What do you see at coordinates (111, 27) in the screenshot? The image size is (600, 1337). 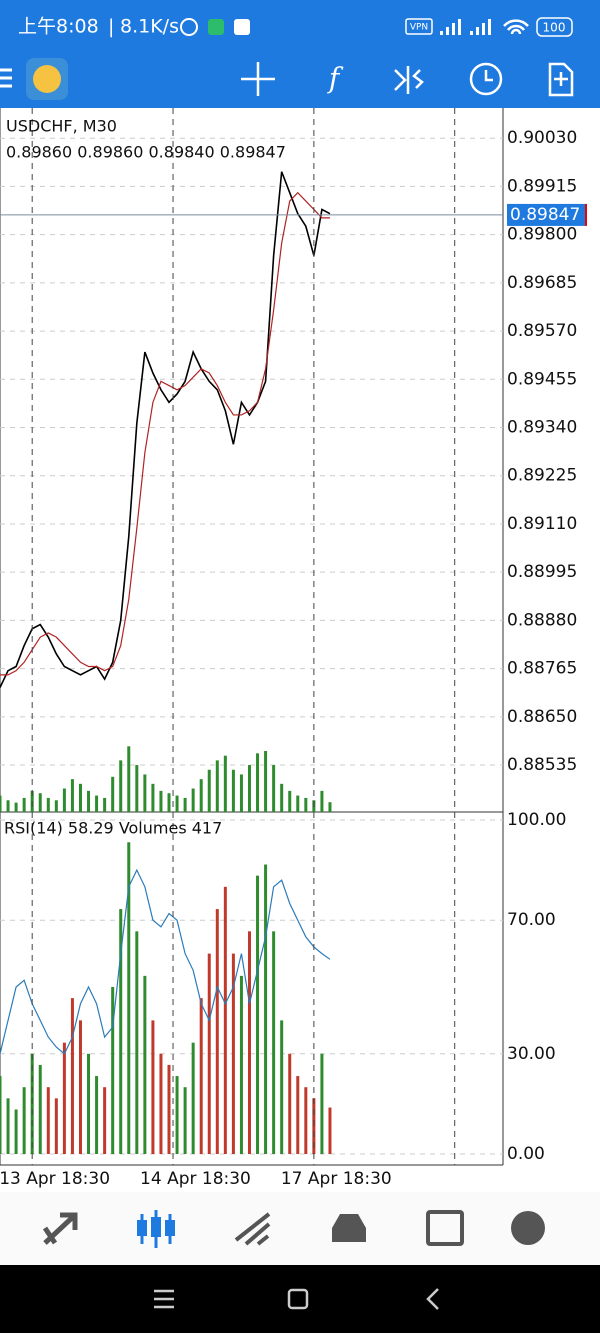 I see `status-sep: |` at bounding box center [111, 27].